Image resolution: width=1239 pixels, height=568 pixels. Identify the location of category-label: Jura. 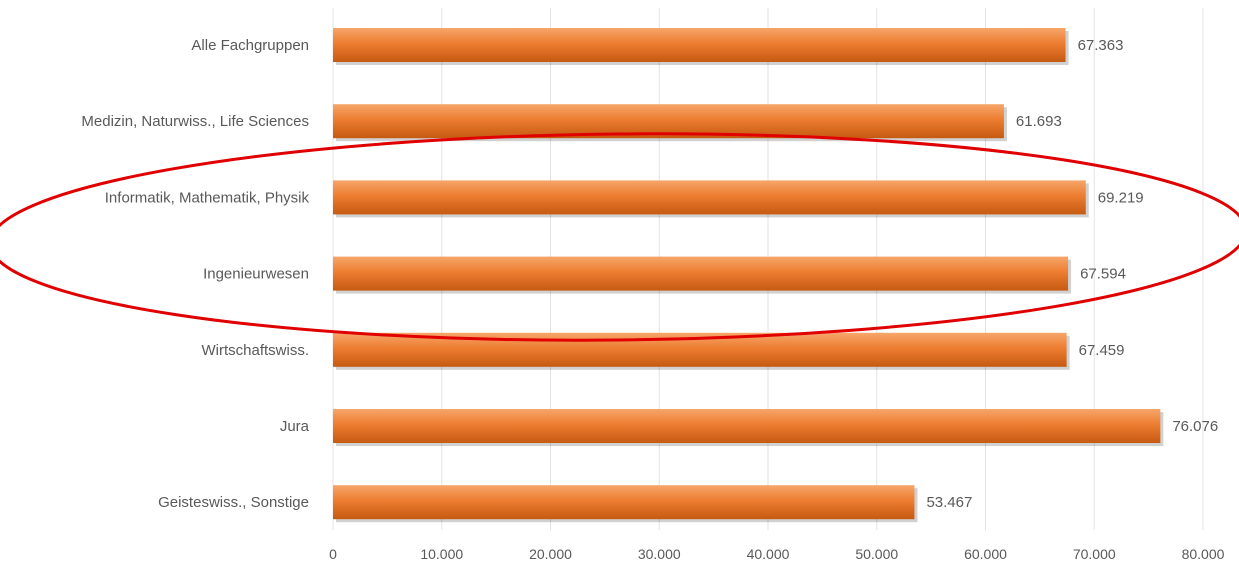
(295, 426).